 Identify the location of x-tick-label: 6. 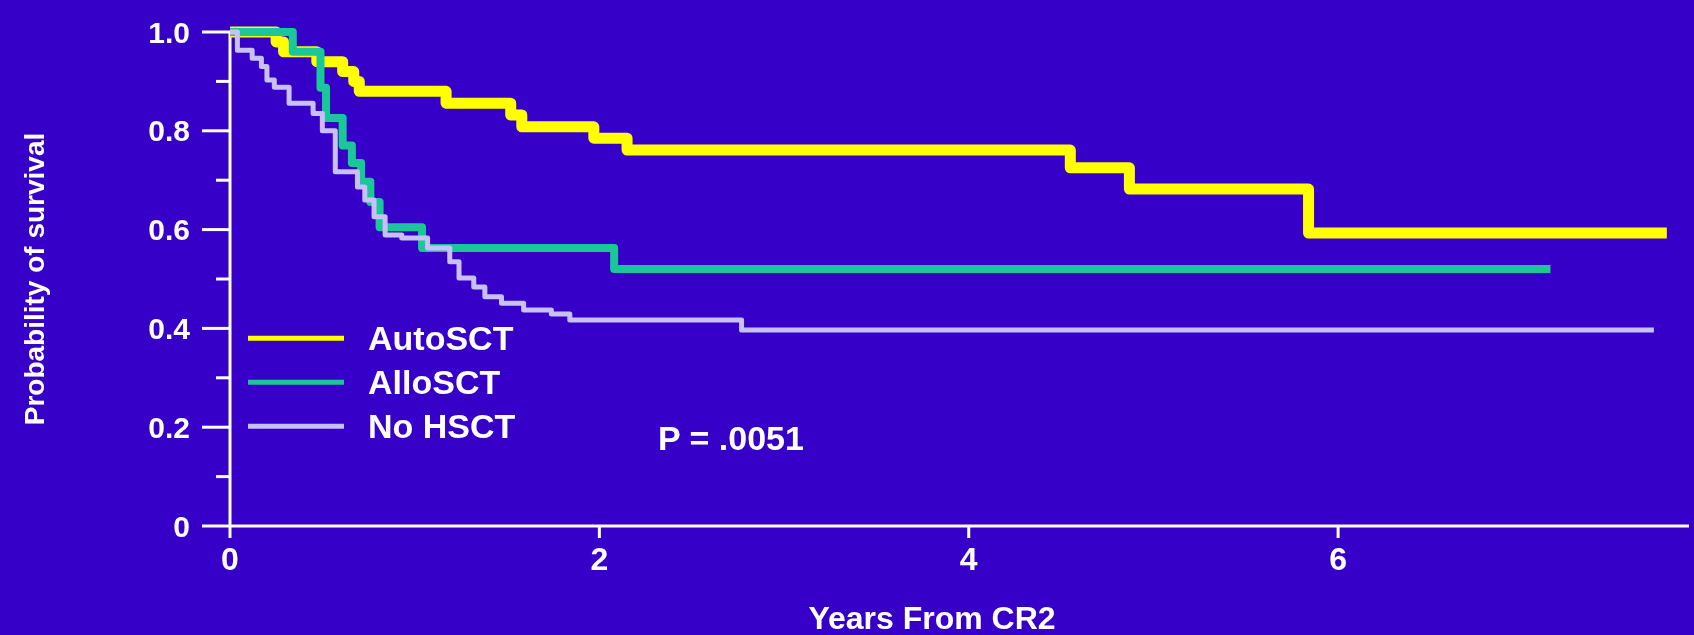
(1338, 559).